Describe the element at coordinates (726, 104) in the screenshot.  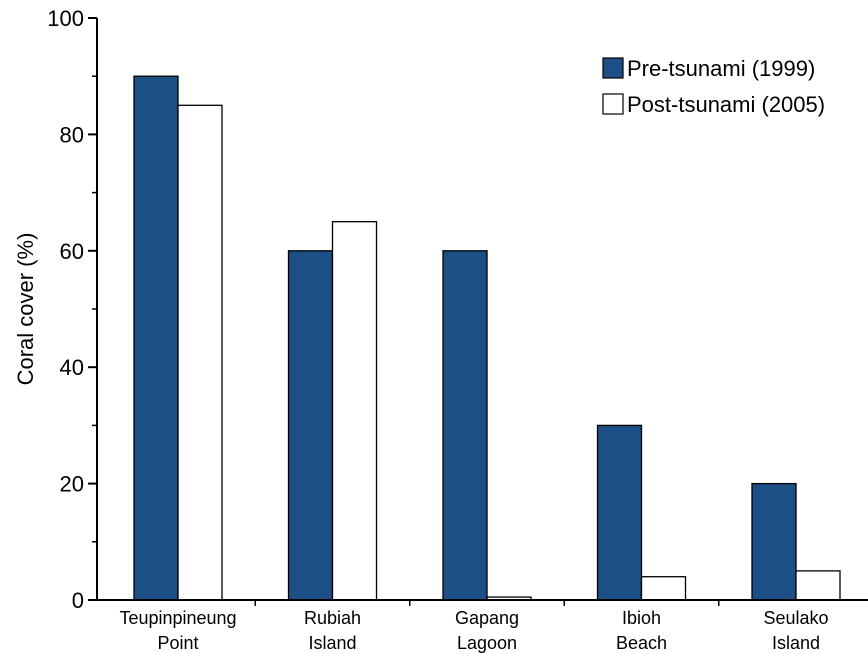
I see `legend-label-post: Post-tsunami (2005)` at that location.